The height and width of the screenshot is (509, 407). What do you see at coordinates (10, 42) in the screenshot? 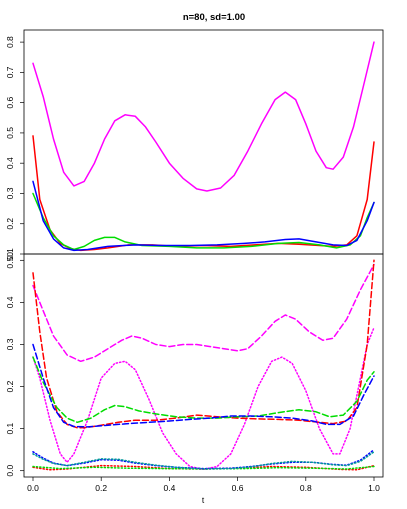
I see `top-ytick-label: 0.8` at bounding box center [10, 42].